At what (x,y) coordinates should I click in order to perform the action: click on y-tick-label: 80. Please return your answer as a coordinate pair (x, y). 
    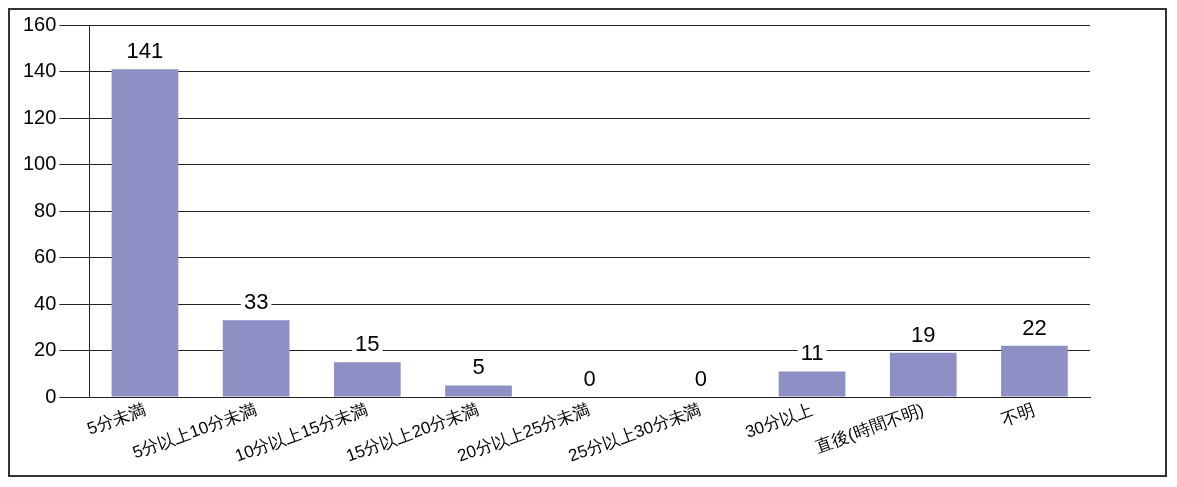
    Looking at the image, I should click on (45, 209).